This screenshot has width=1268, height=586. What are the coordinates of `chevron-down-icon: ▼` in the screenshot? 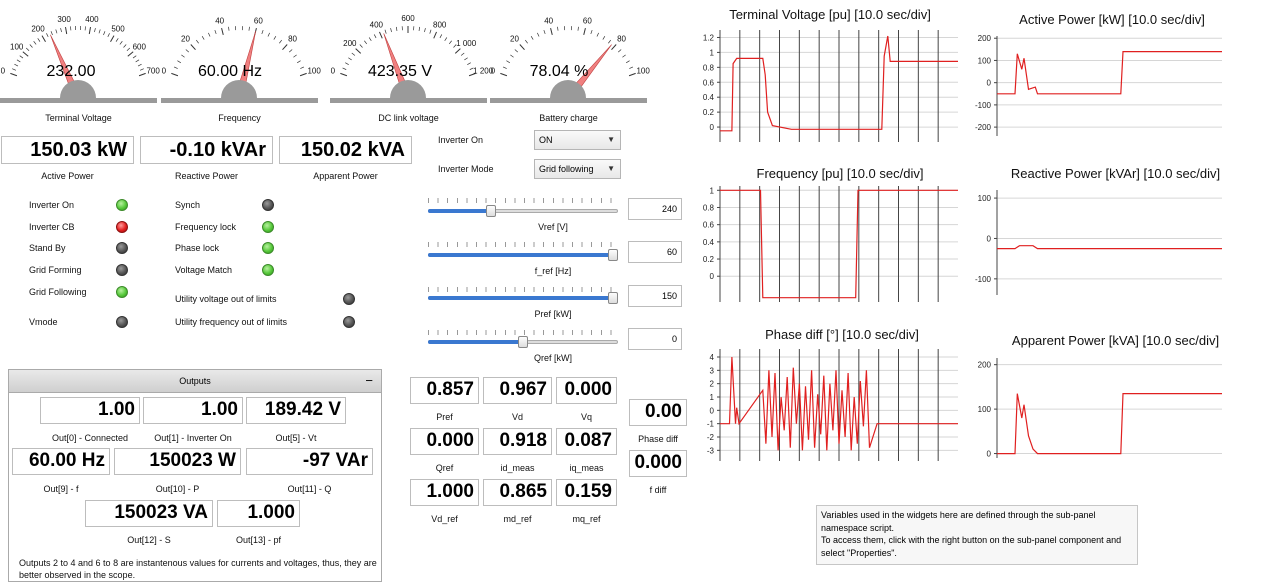 It's located at (611, 139).